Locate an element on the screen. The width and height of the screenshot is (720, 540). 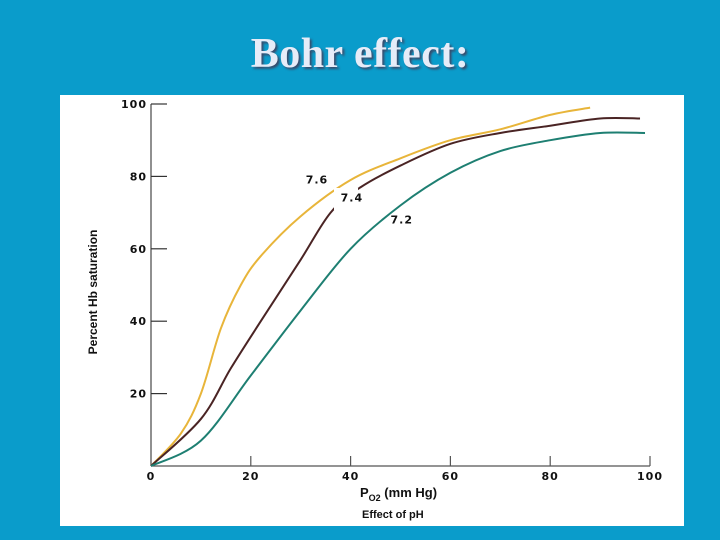
y-tick-label: 60 is located at coordinates (138, 249).